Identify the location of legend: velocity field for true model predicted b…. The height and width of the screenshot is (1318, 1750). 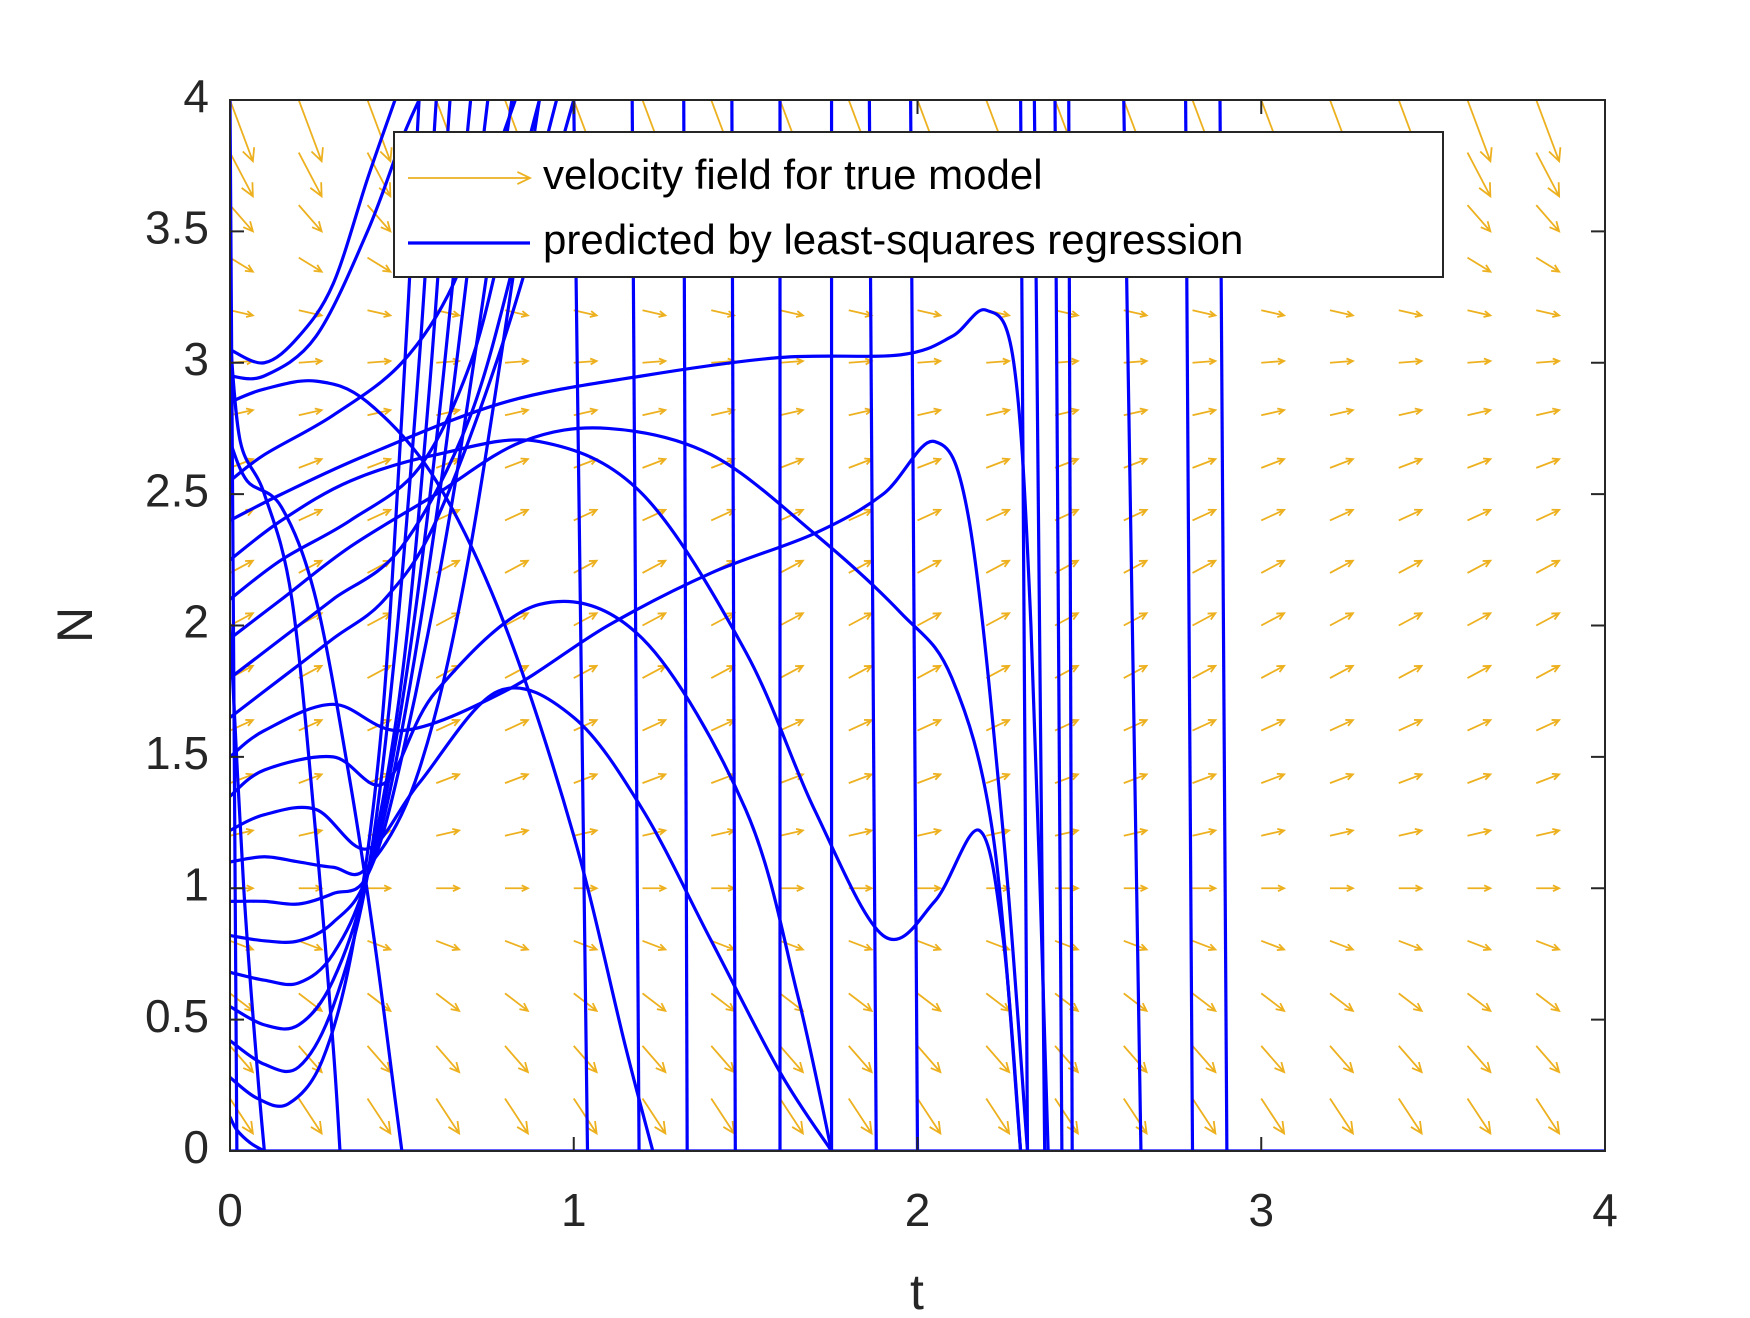
(918, 204).